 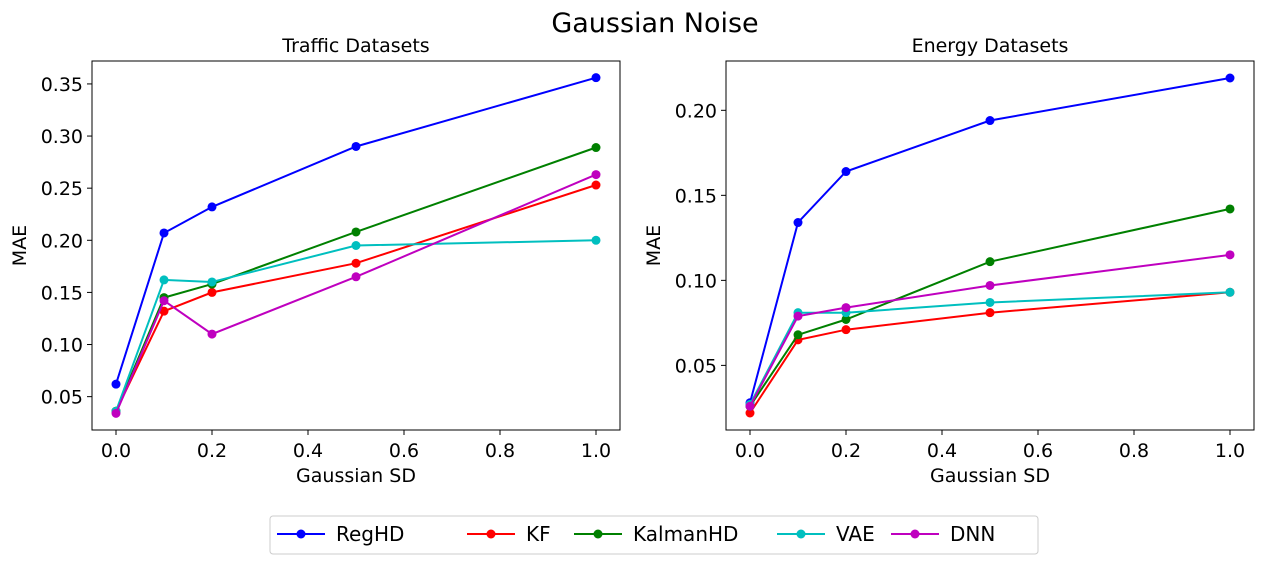 I want to click on legend-entry-reghd: RegHD, so click(x=340, y=534).